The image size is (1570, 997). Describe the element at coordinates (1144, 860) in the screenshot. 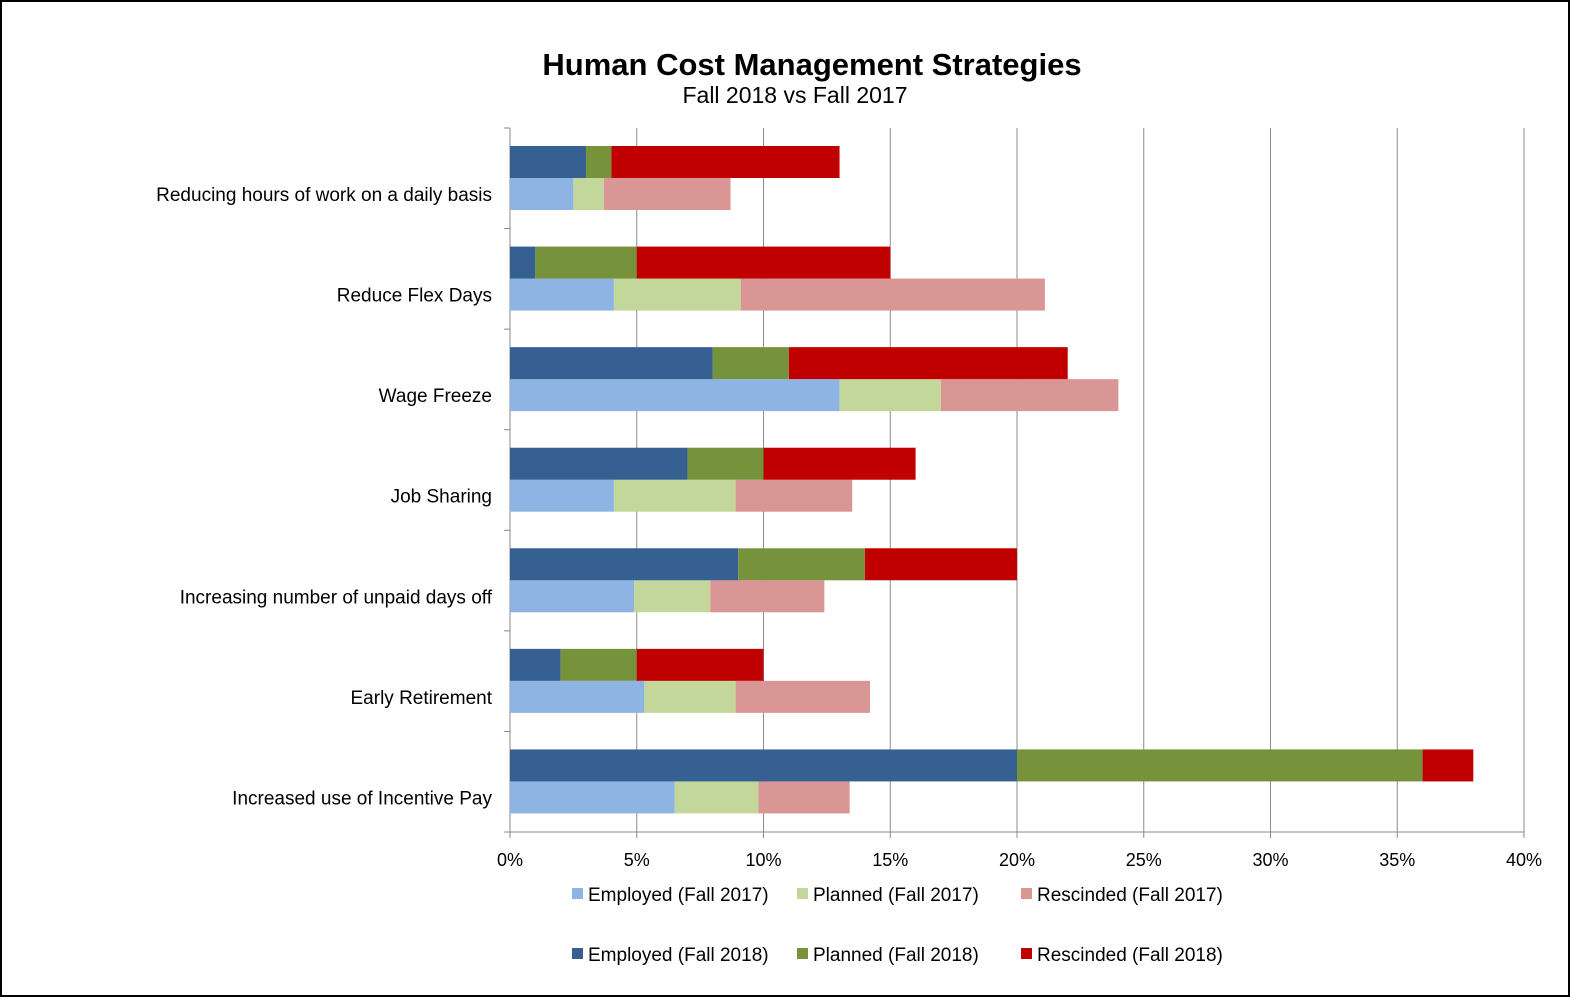

I see `x-tick-label: 25%` at that location.